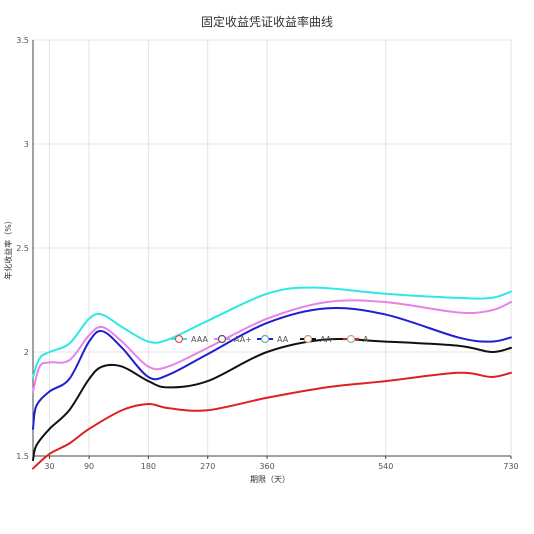 Image resolution: width=534 pixels, height=534 pixels. Describe the element at coordinates (199, 339) in the screenshot. I see `legend-label-aaa: AAA` at that location.